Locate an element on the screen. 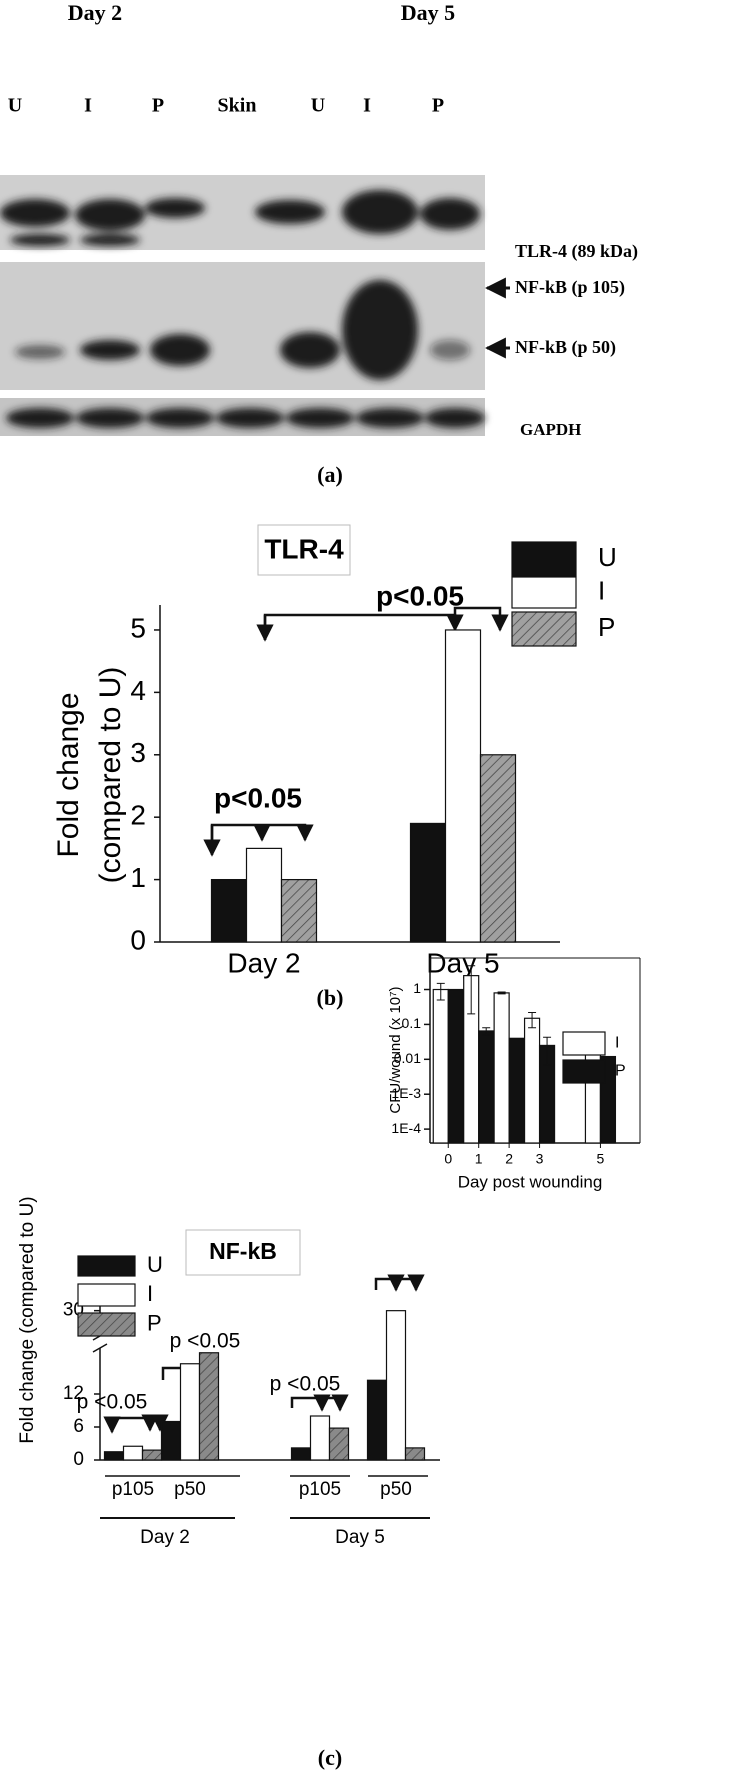 The width and height of the screenshot is (754, 1775). chart-title: NF-kB is located at coordinates (243, 1251).